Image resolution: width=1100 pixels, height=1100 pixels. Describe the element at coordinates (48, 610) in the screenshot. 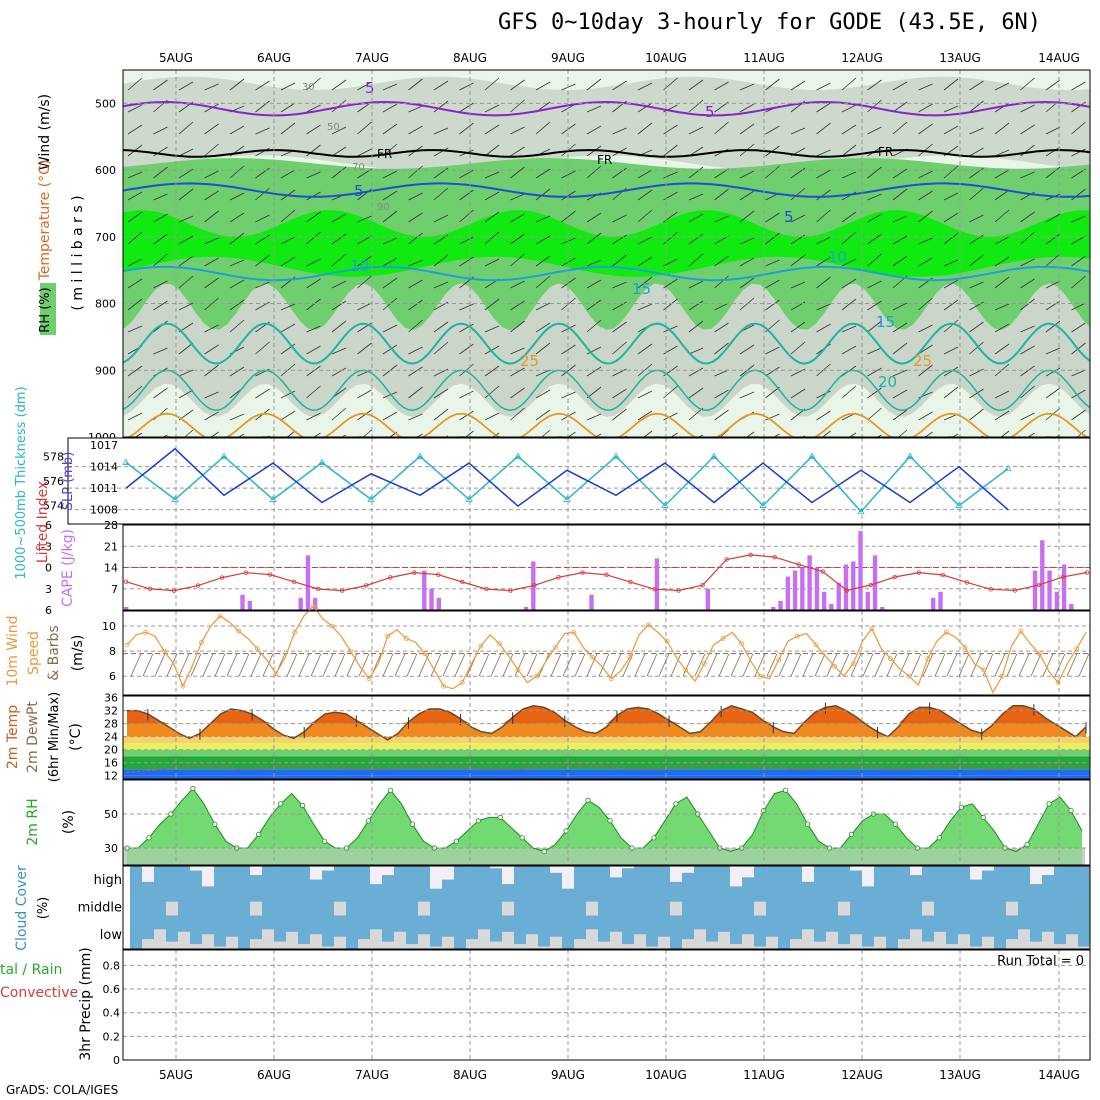

I see `y-tick-label: 6` at that location.